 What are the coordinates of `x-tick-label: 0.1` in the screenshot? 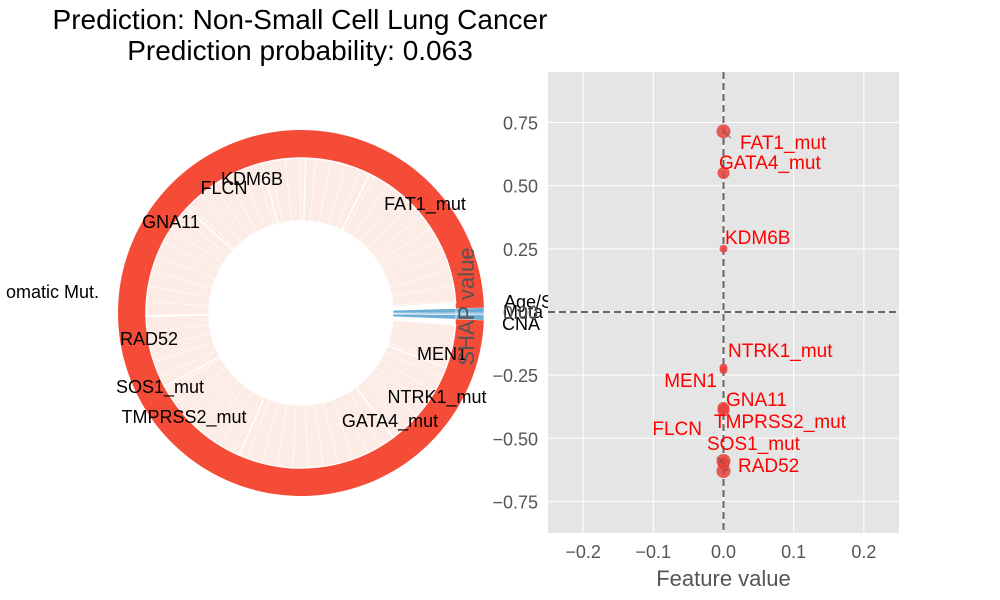 It's located at (793, 552).